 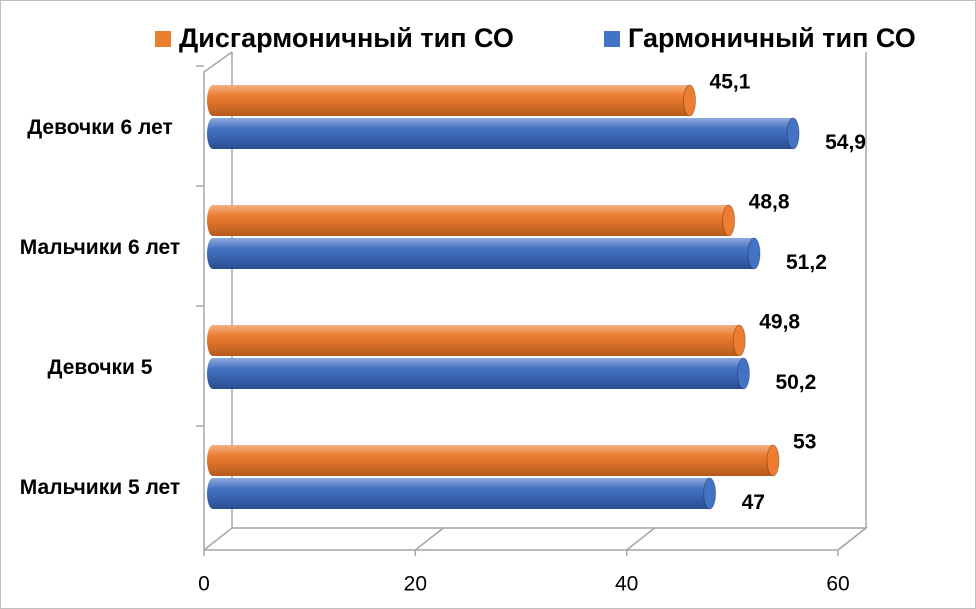 What do you see at coordinates (845, 142) in the screenshot?
I see `value-label: 54,9` at bounding box center [845, 142].